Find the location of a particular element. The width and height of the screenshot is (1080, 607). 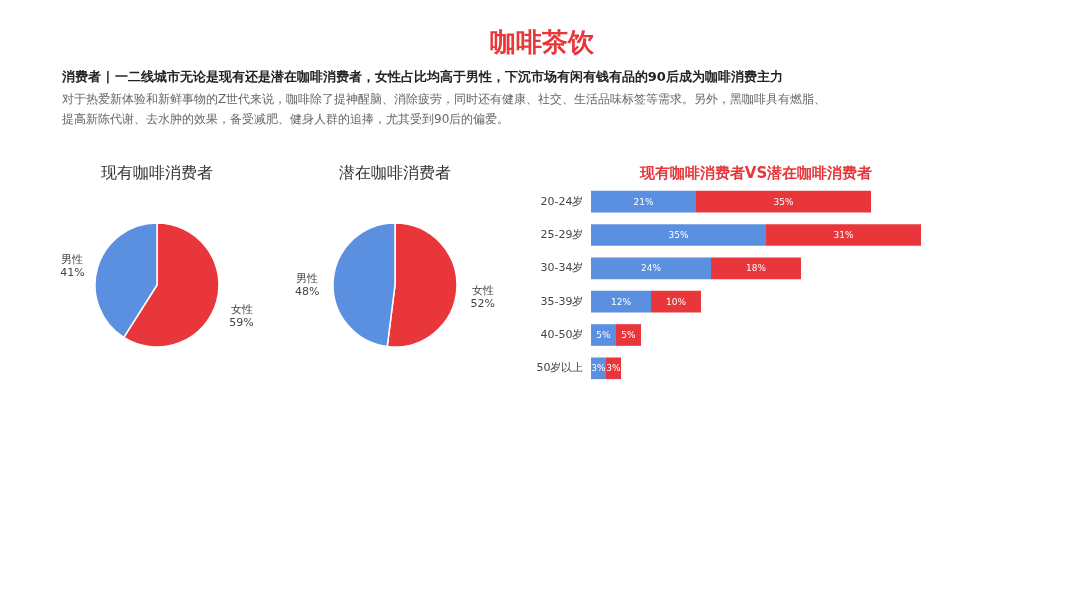

data-label: 41% is located at coordinates (72, 273).